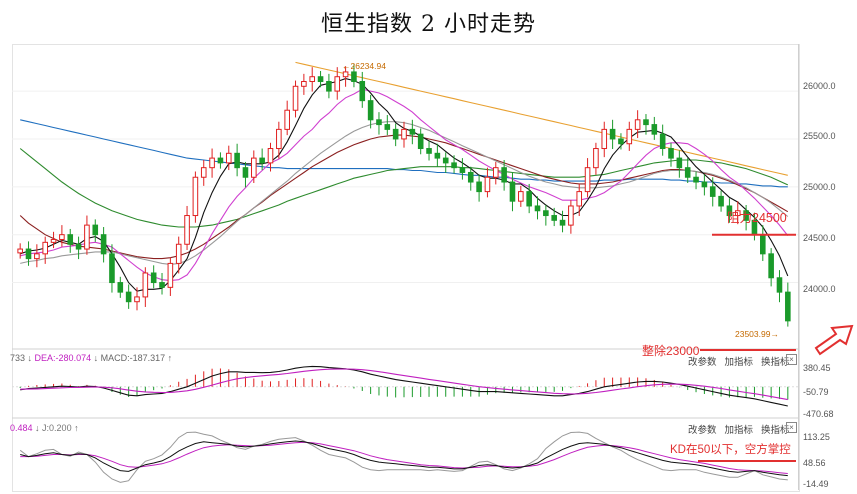  I want to click on macd-y-tick: -50.79, so click(816, 392).